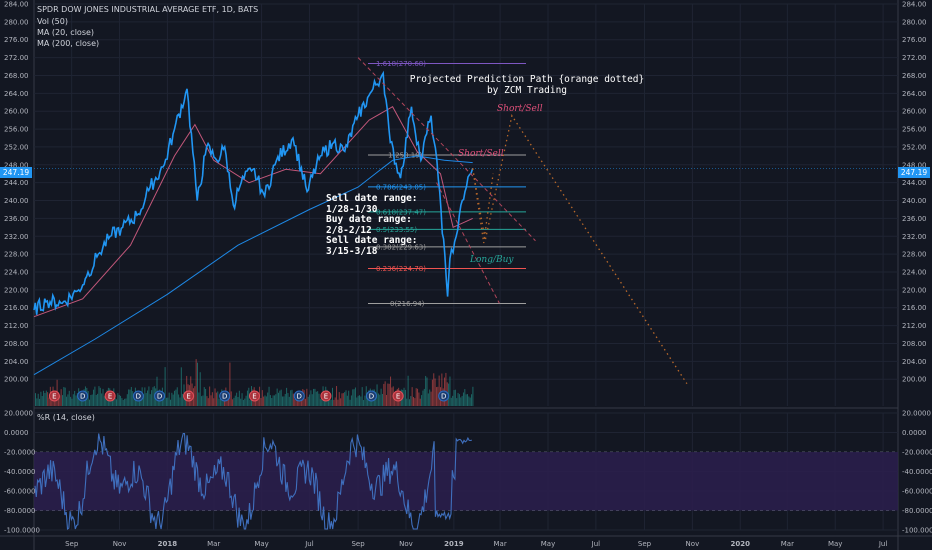 This screenshot has height=550, width=932. What do you see at coordinates (16, 219) in the screenshot?
I see `price-tick-label-left: 236.00` at bounding box center [16, 219].